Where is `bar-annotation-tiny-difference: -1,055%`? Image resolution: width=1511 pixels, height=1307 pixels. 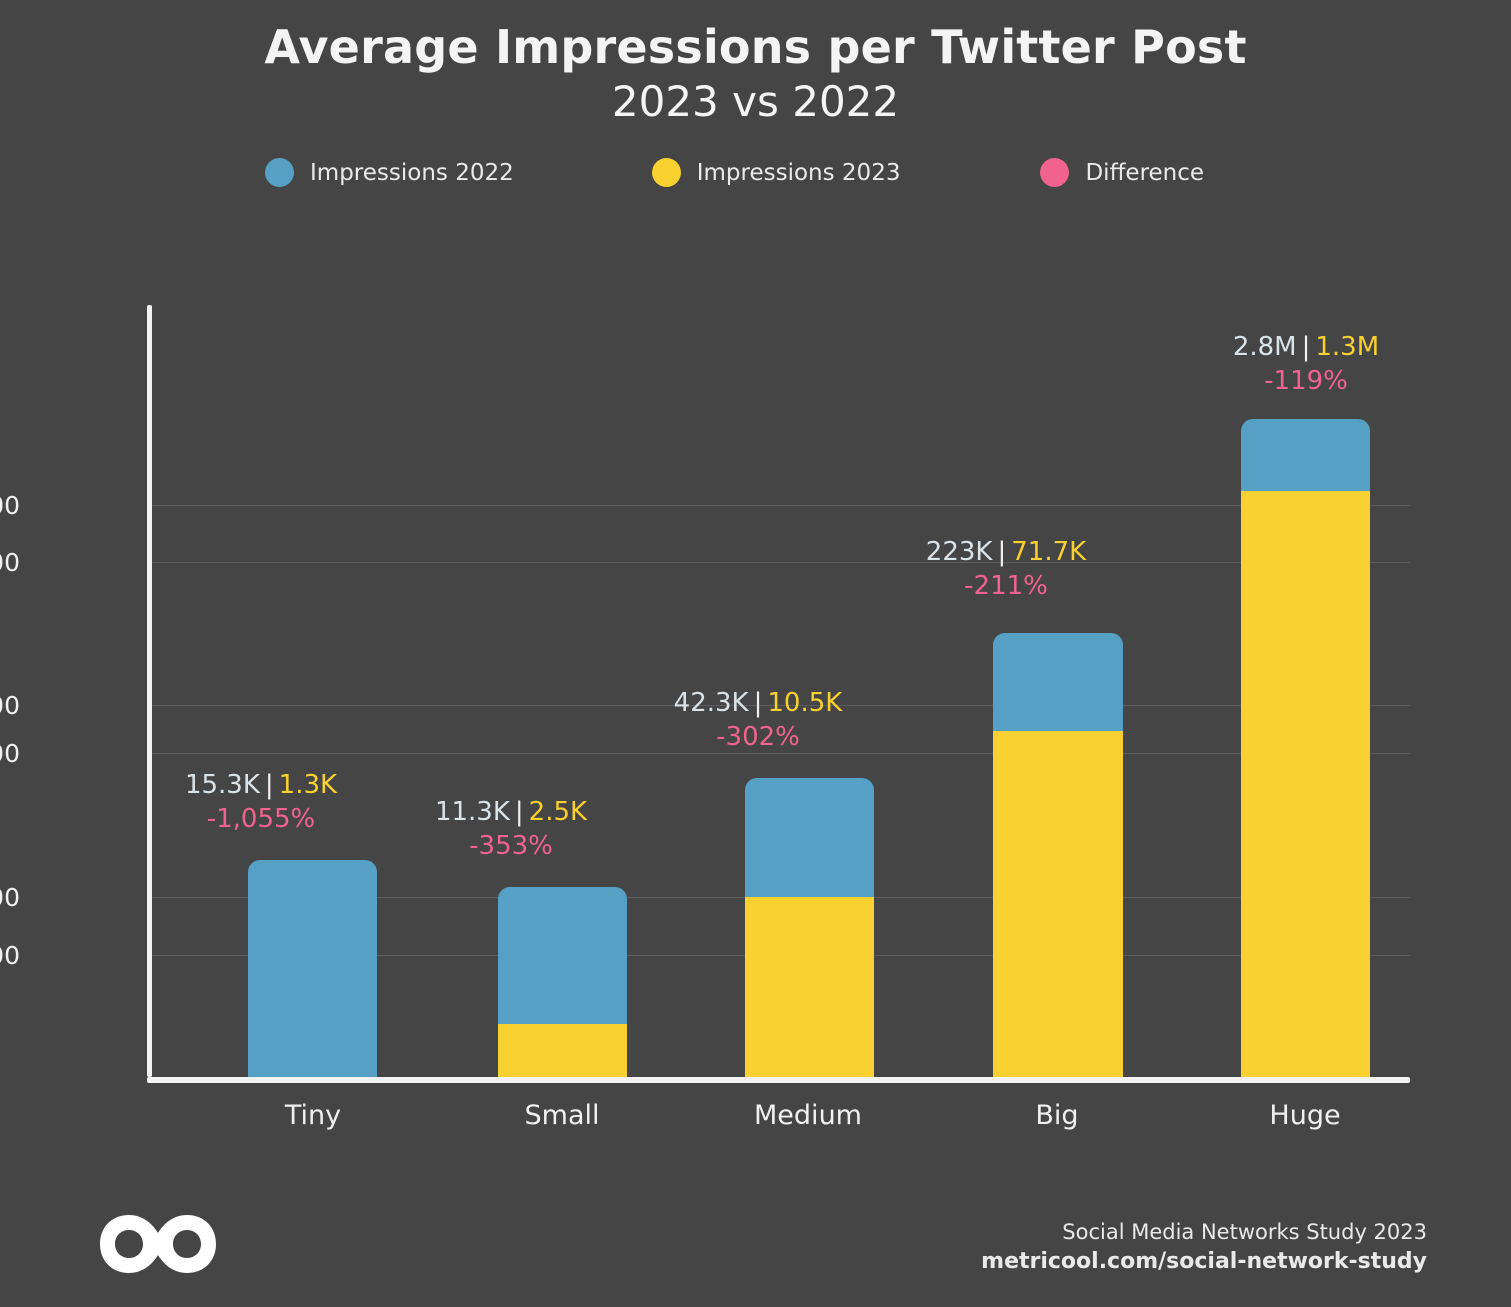
bar-annotation-tiny-difference: -1,055% is located at coordinates (261, 819).